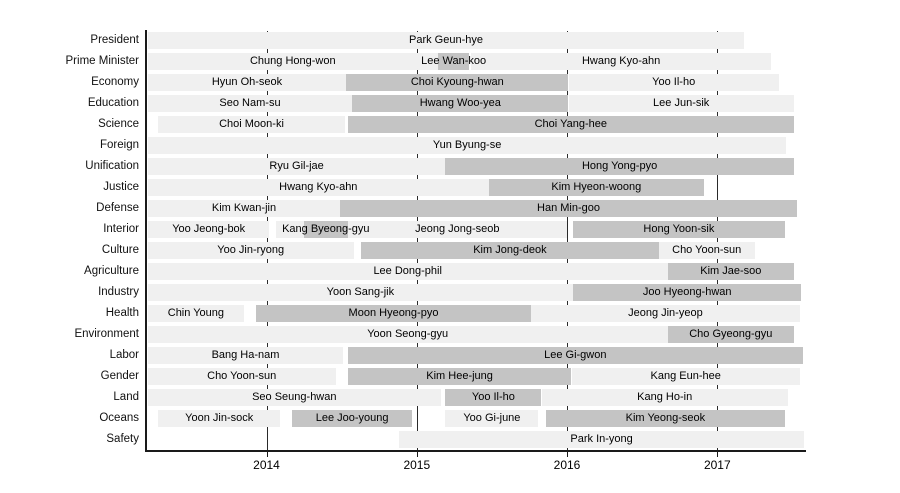  Describe the element at coordinates (292, 60) in the screenshot. I see `minister-name: Chung Hong-won` at that location.